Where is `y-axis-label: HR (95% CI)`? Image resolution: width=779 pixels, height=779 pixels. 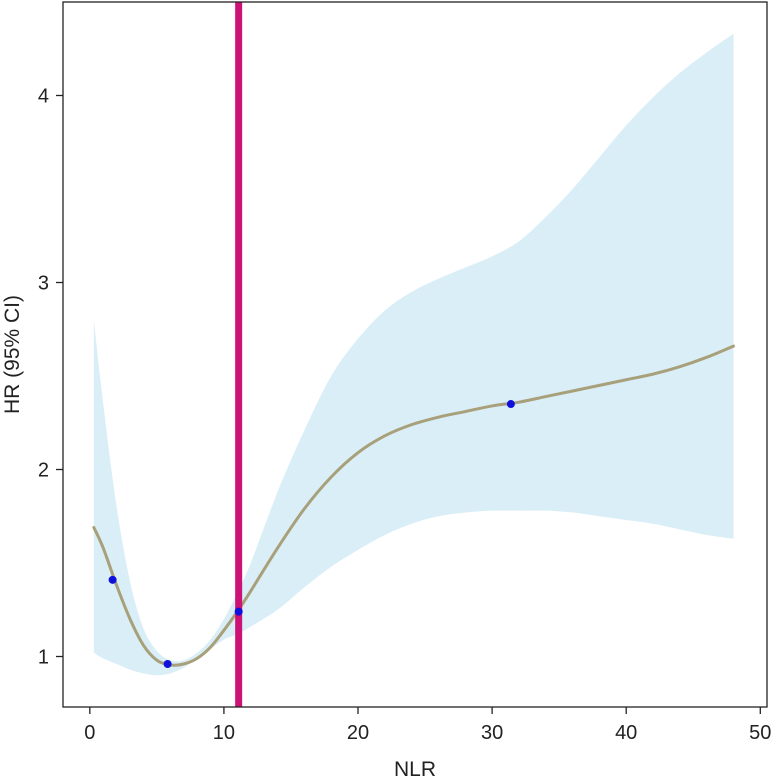
y-axis-label: HR (95% CI) is located at coordinates (12, 354).